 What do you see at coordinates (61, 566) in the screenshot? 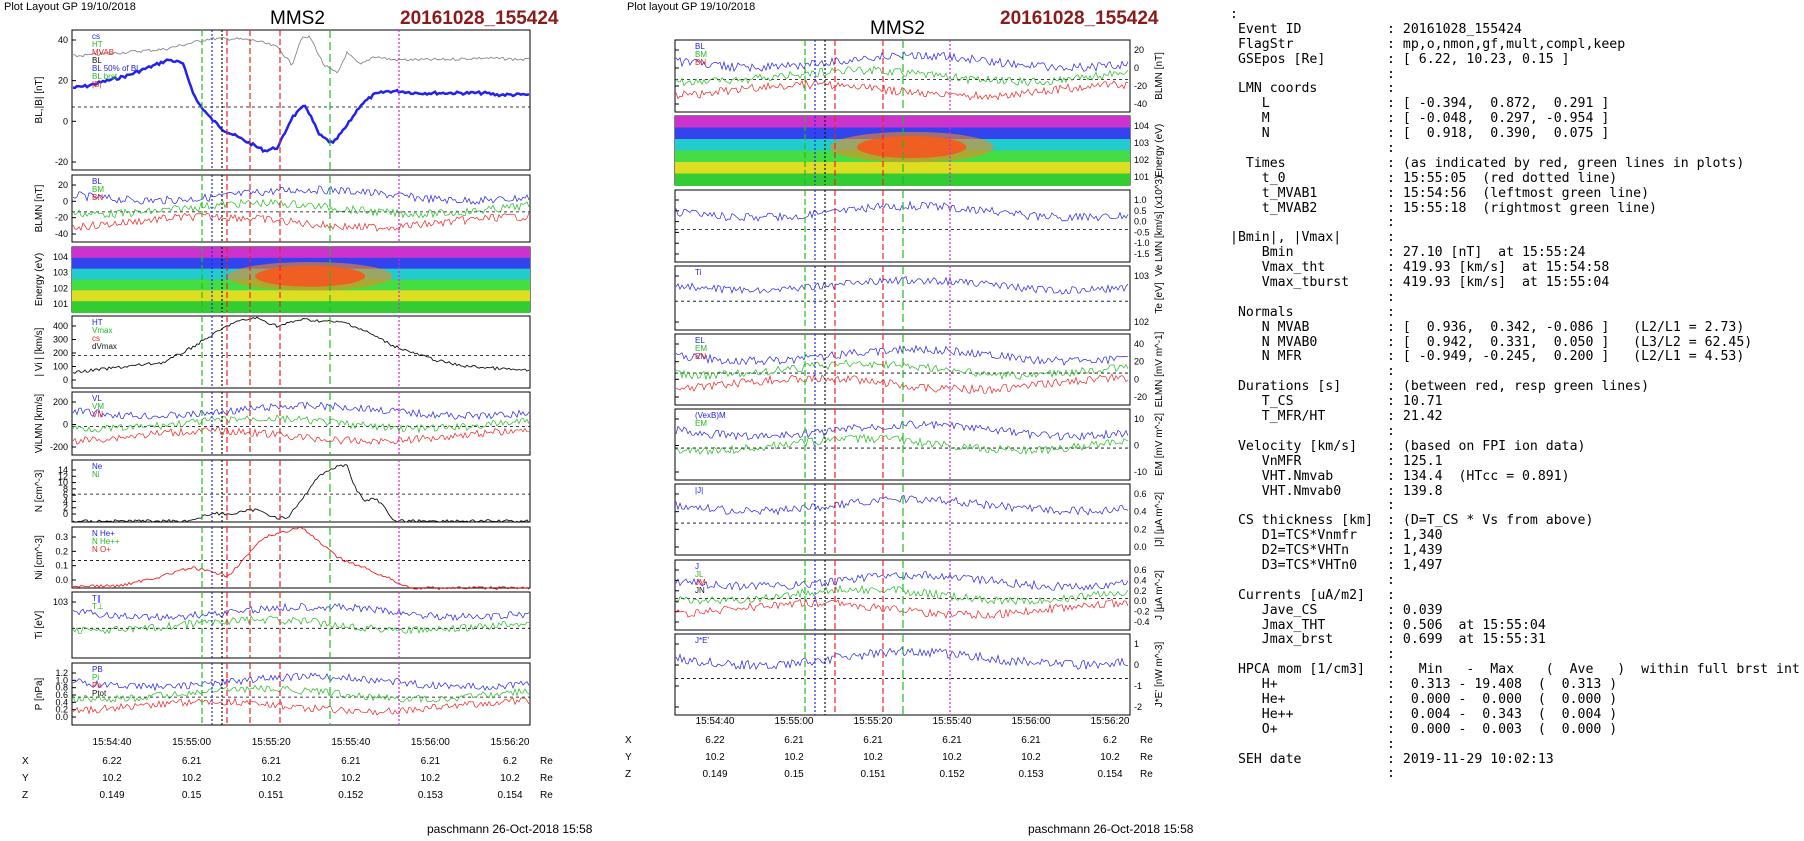
I see `y-tick-label: 0.1` at bounding box center [61, 566].